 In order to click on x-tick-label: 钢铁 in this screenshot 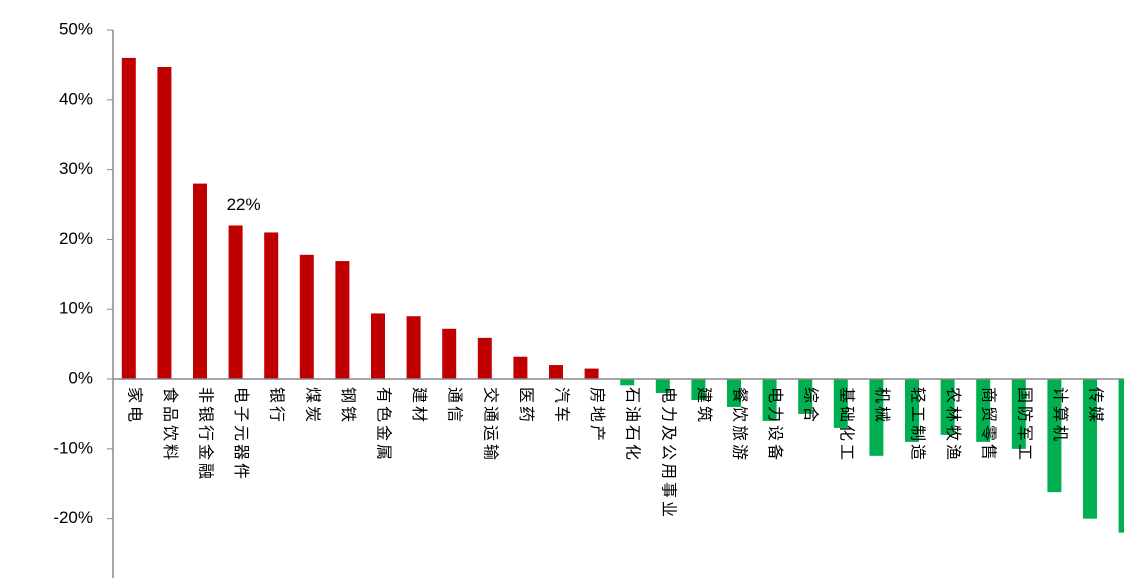, I will do `click(348, 406)`.